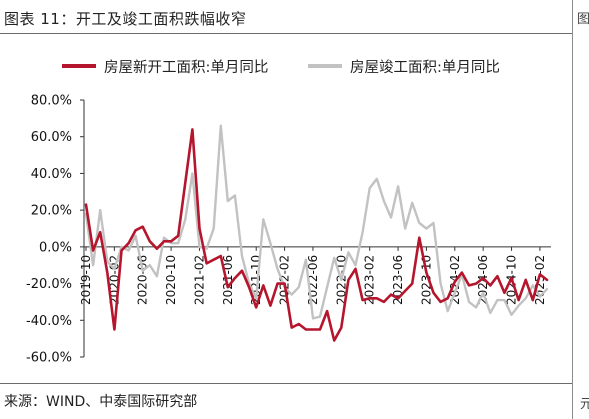  Describe the element at coordinates (143, 280) in the screenshot. I see `x-tick-label: 2020-06` at that location.